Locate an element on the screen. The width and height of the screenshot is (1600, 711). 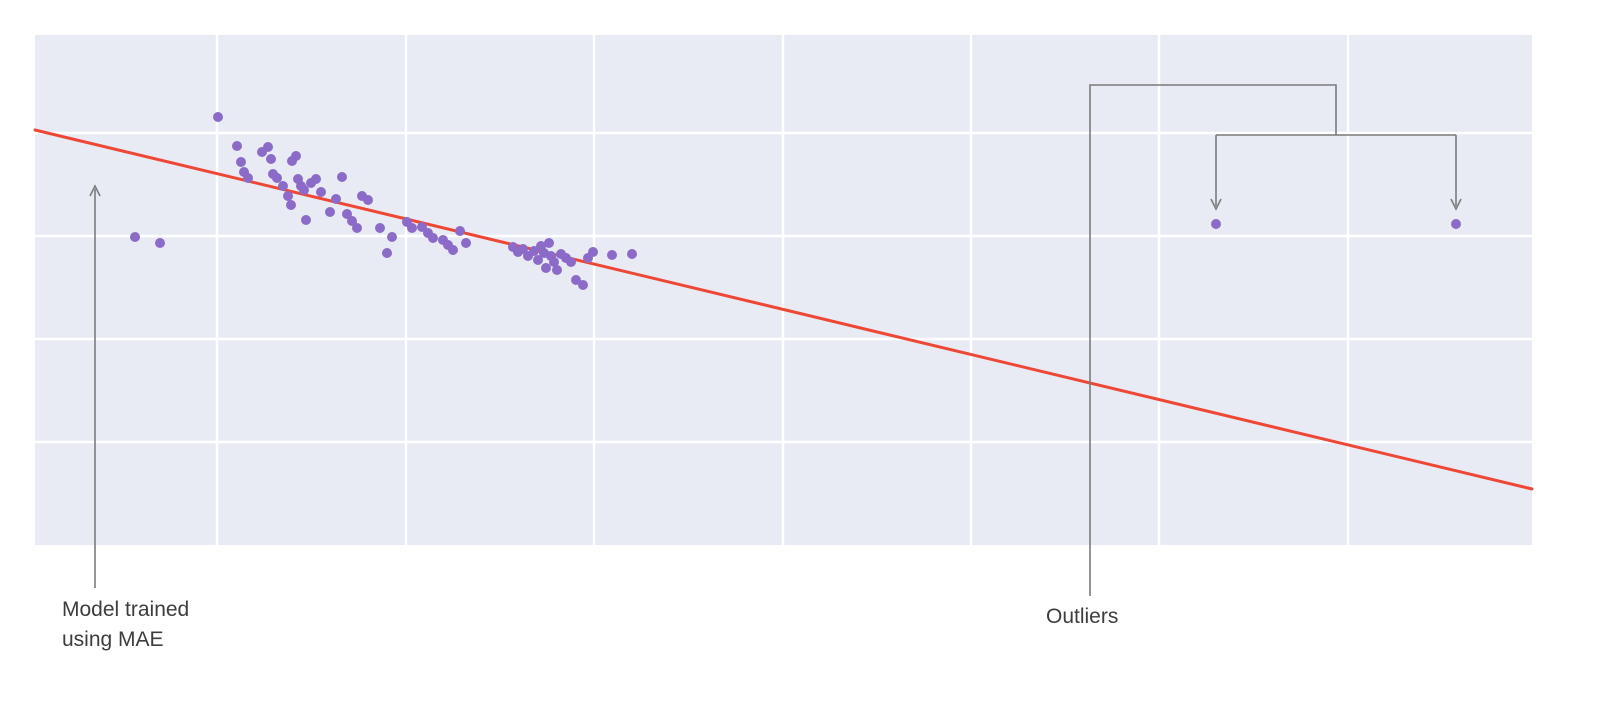
mae-annotation-label: Model trained using MAE is located at coordinates (125, 625).